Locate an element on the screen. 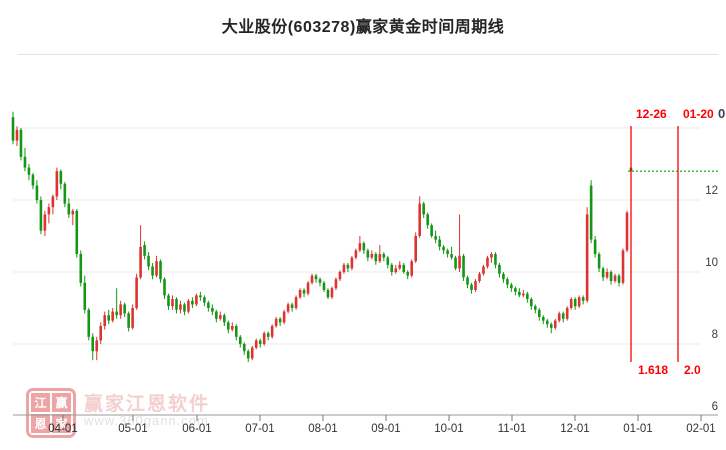 The image size is (726, 450). seal-char: 恩 is located at coordinates (40, 423).